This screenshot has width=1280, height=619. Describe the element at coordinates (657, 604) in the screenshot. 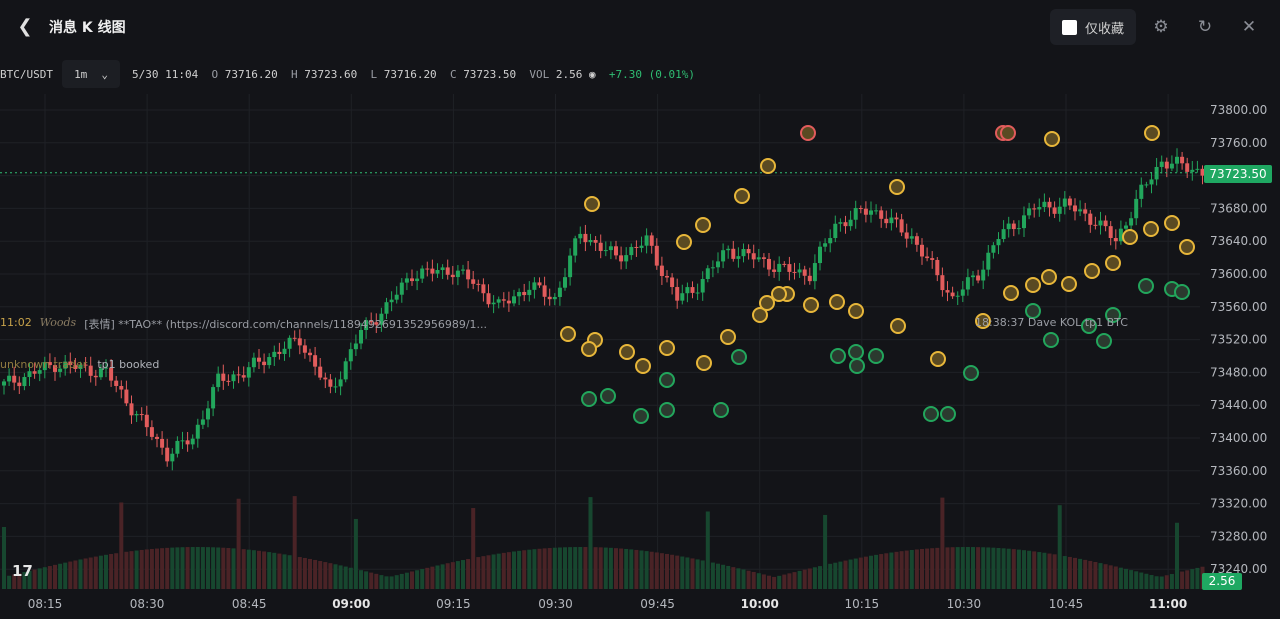

I see `x-tick-label: 09:45` at that location.